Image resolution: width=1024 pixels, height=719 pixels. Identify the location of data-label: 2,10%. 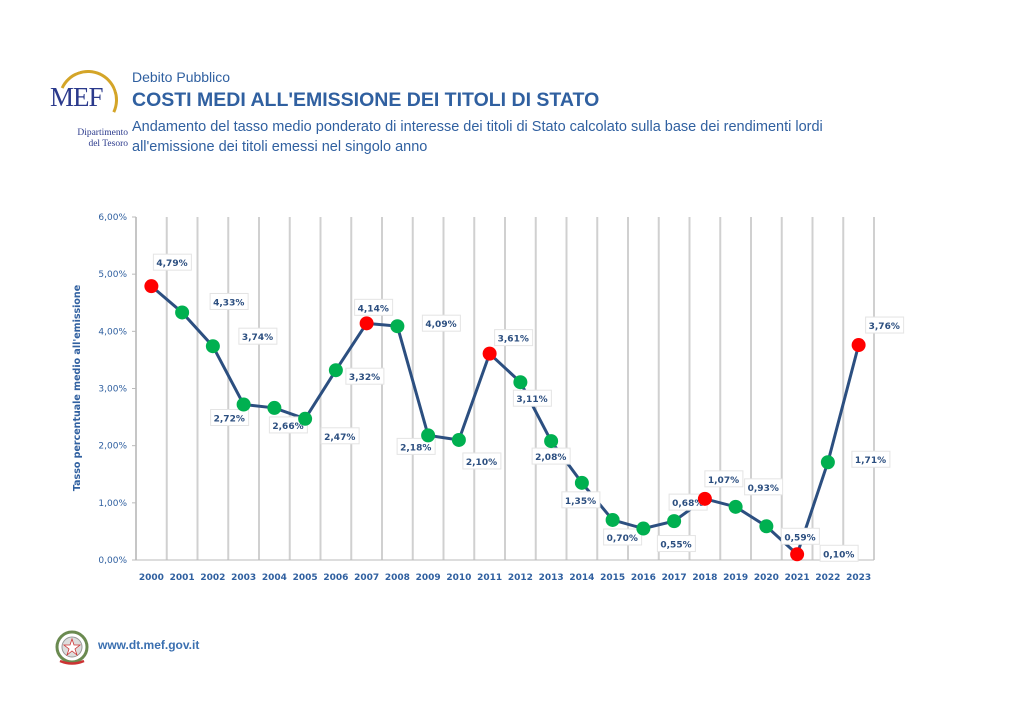
(481, 463).